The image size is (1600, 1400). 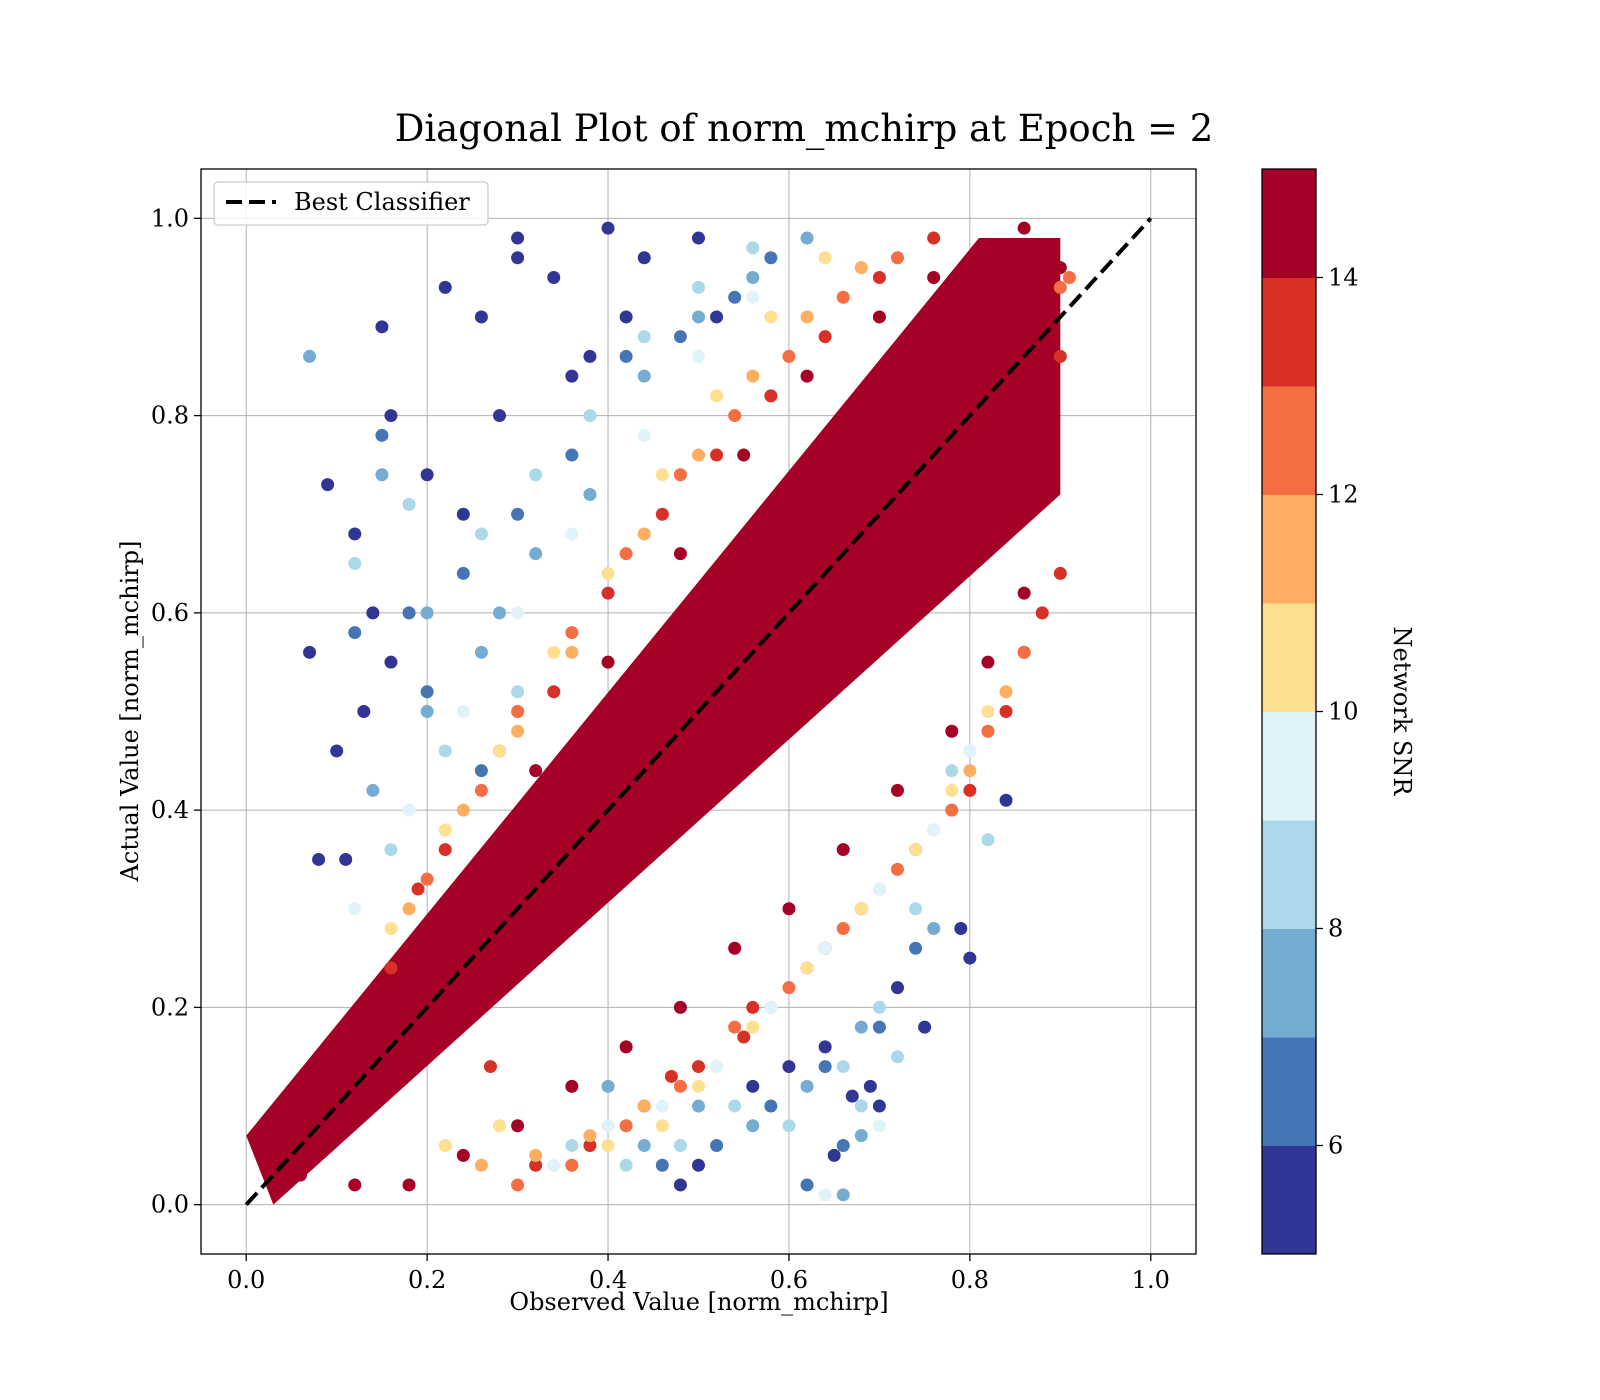 What do you see at coordinates (351, 203) in the screenshot?
I see `legend: Best Classifier` at bounding box center [351, 203].